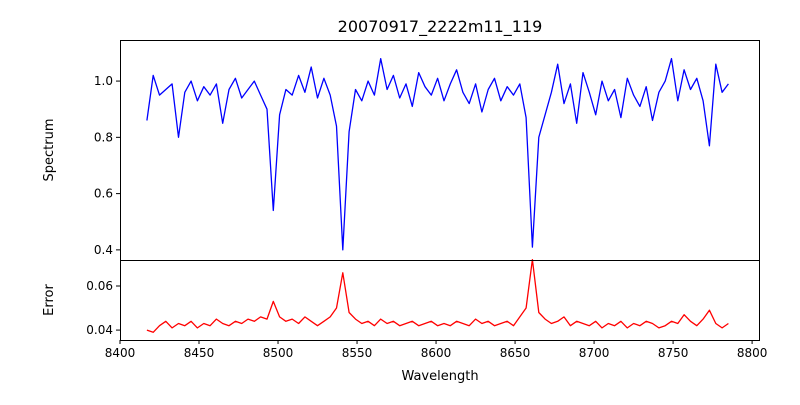  I want to click on error-y-tick-label: 0.04, so click(99, 330).